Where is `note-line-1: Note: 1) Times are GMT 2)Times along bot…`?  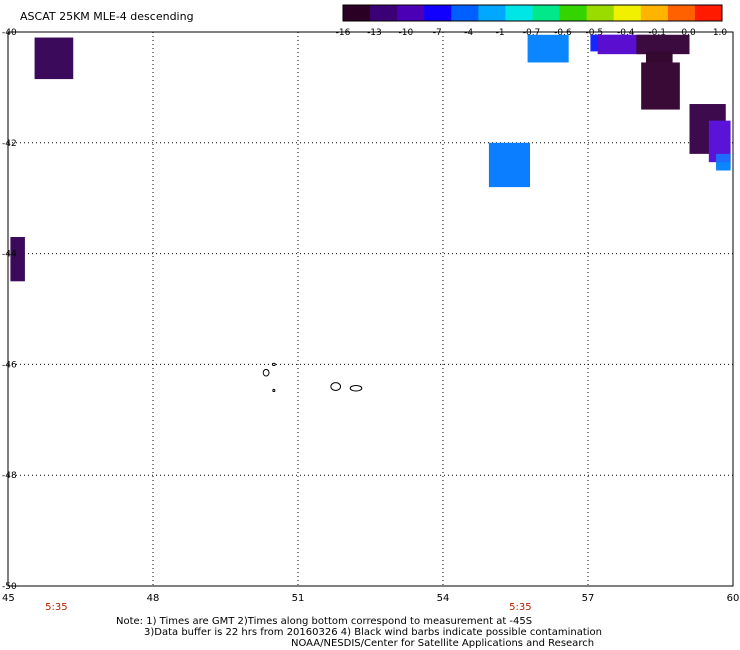 note-line-1: Note: 1) Times are GMT 2)Times along bot… is located at coordinates (324, 621).